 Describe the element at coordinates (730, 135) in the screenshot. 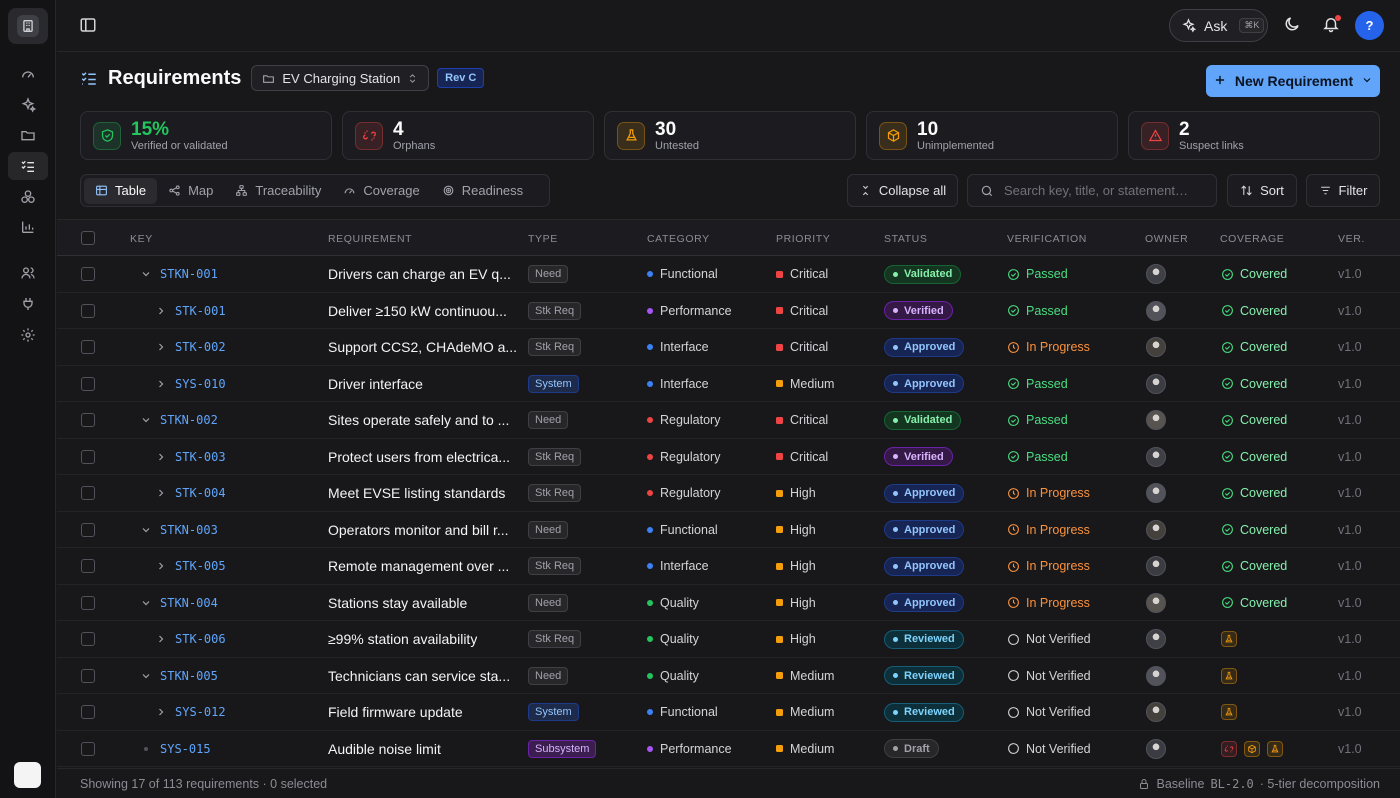

I see `stat-card-untested: 30 Untested` at that location.